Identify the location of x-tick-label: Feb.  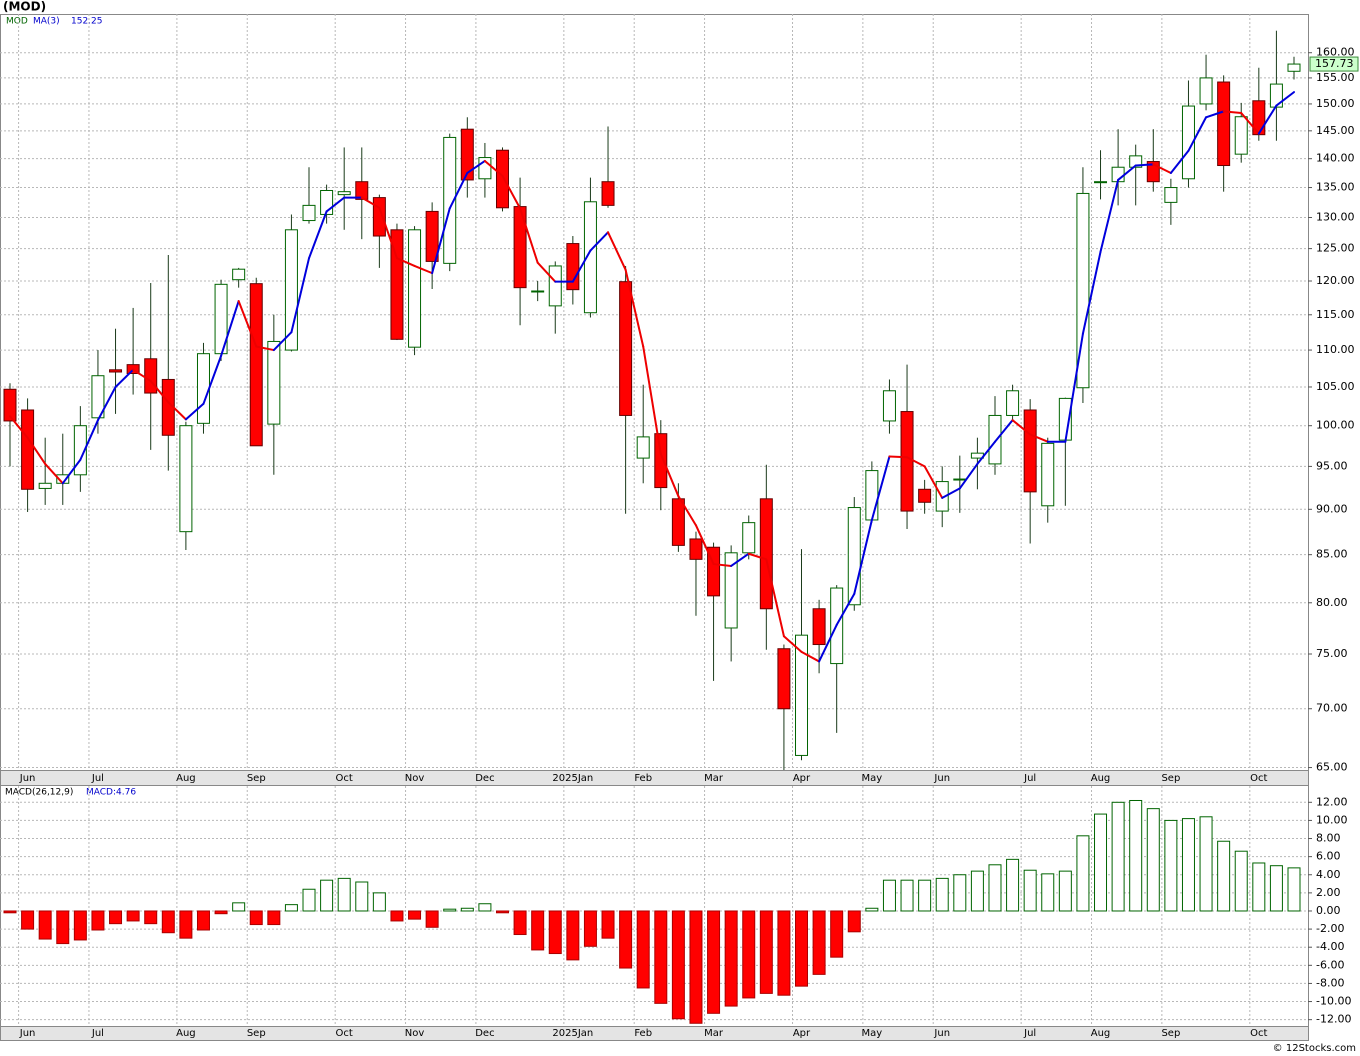
(643, 778).